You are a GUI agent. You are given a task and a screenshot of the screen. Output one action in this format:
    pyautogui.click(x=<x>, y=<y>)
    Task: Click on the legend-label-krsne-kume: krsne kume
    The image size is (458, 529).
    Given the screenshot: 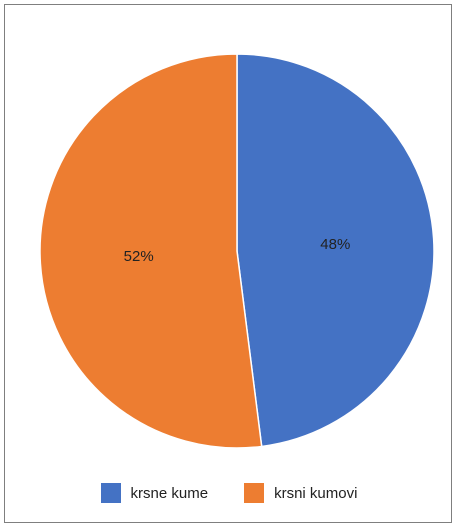 What is the action you would take?
    pyautogui.click(x=169, y=493)
    